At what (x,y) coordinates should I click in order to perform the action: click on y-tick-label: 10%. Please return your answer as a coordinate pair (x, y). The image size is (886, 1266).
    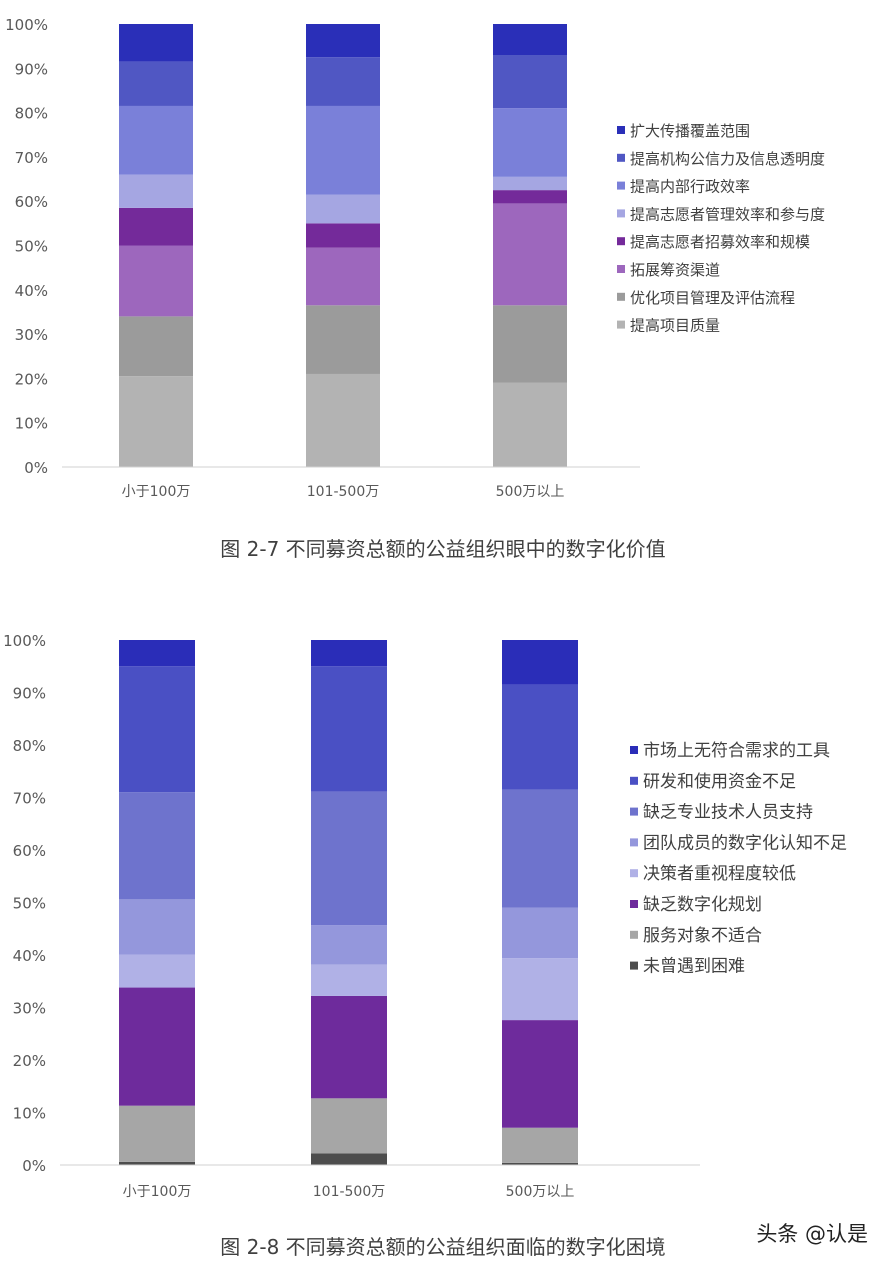
    Looking at the image, I should click on (29, 1114).